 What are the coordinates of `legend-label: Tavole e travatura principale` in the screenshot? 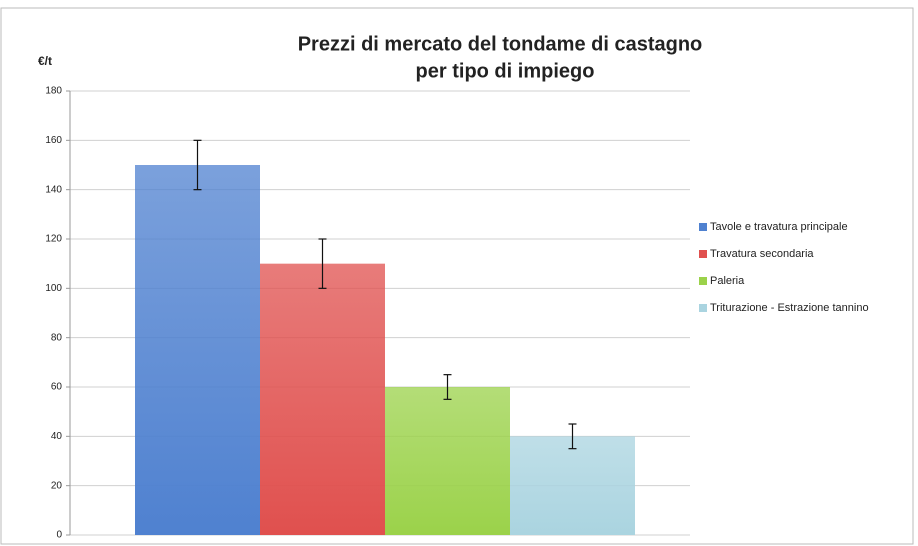 It's located at (779, 227).